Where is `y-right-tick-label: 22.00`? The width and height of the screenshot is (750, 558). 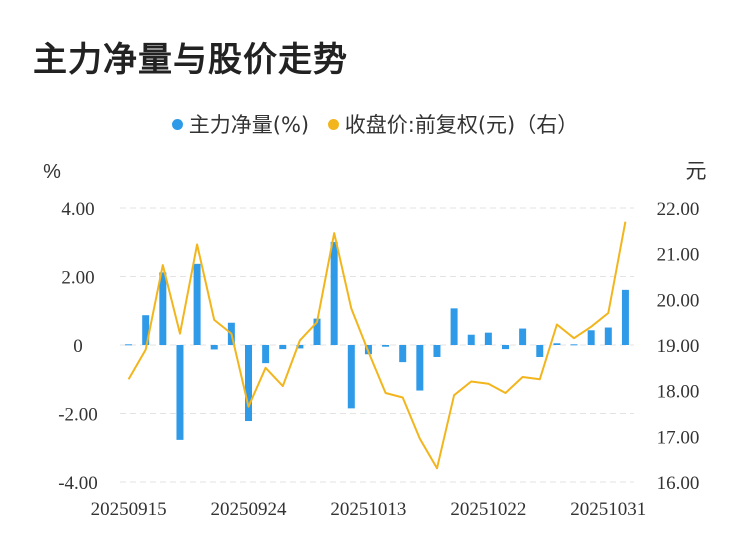
y-right-tick-label: 22.00 is located at coordinates (678, 209).